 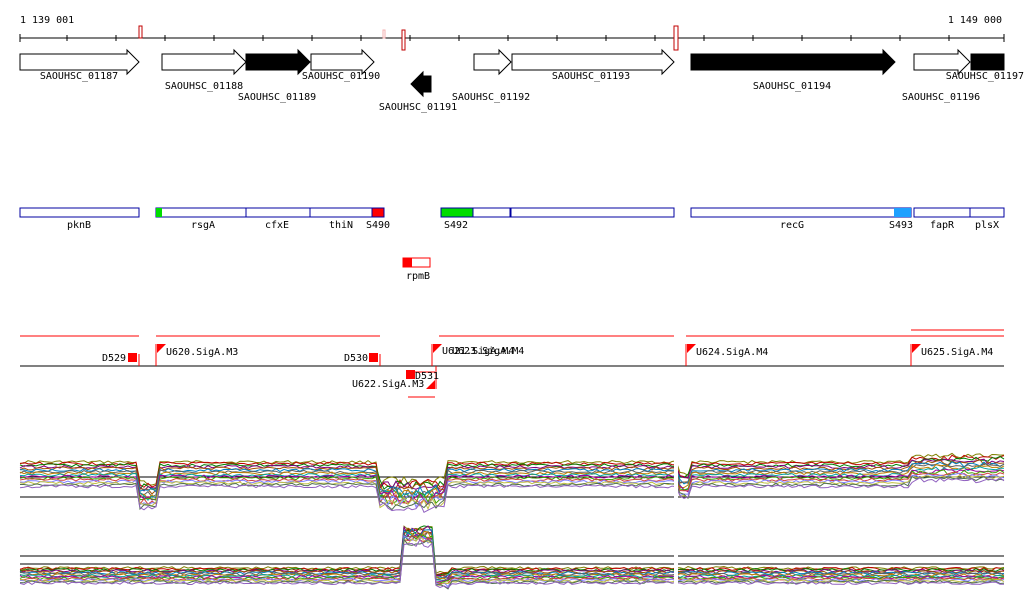 I want to click on segment-label: cfxE, so click(x=277, y=225).